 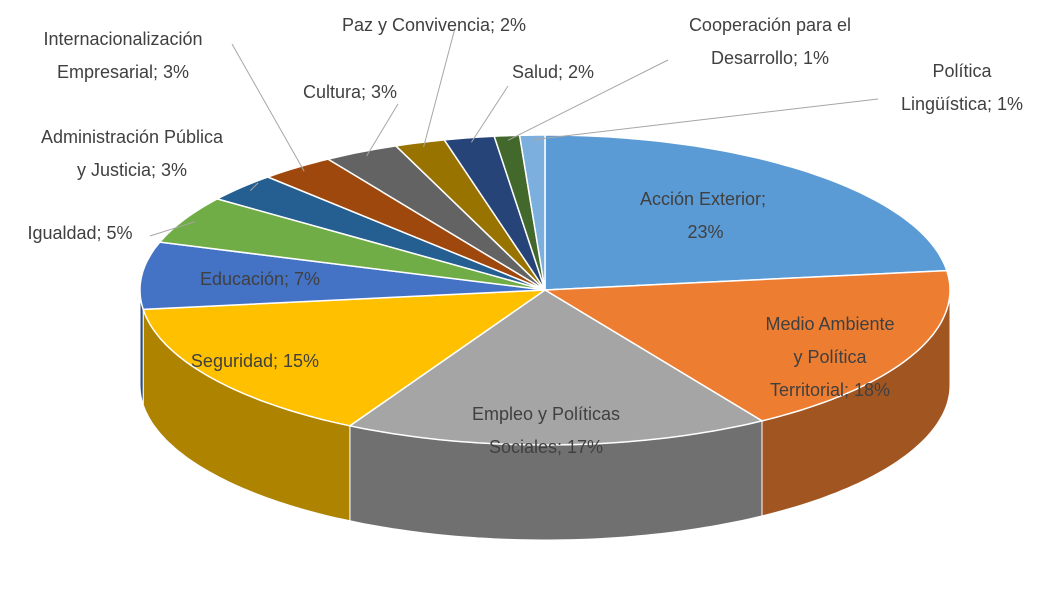 What do you see at coordinates (334, 92) in the screenshot?
I see `category-label: Cultura;` at bounding box center [334, 92].